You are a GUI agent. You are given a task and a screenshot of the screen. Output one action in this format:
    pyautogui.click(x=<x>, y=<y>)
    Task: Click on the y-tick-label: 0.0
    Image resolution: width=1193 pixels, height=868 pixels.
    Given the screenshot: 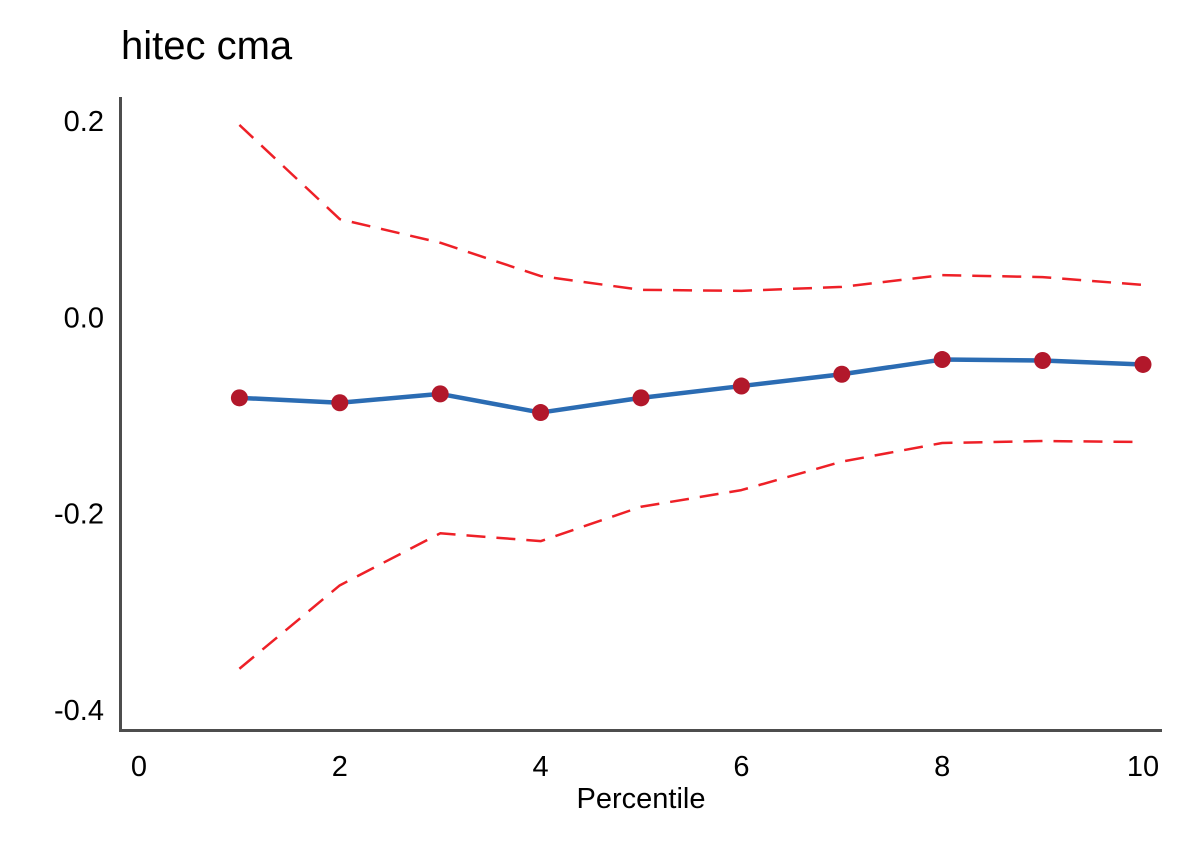 What is the action you would take?
    pyautogui.click(x=84, y=318)
    